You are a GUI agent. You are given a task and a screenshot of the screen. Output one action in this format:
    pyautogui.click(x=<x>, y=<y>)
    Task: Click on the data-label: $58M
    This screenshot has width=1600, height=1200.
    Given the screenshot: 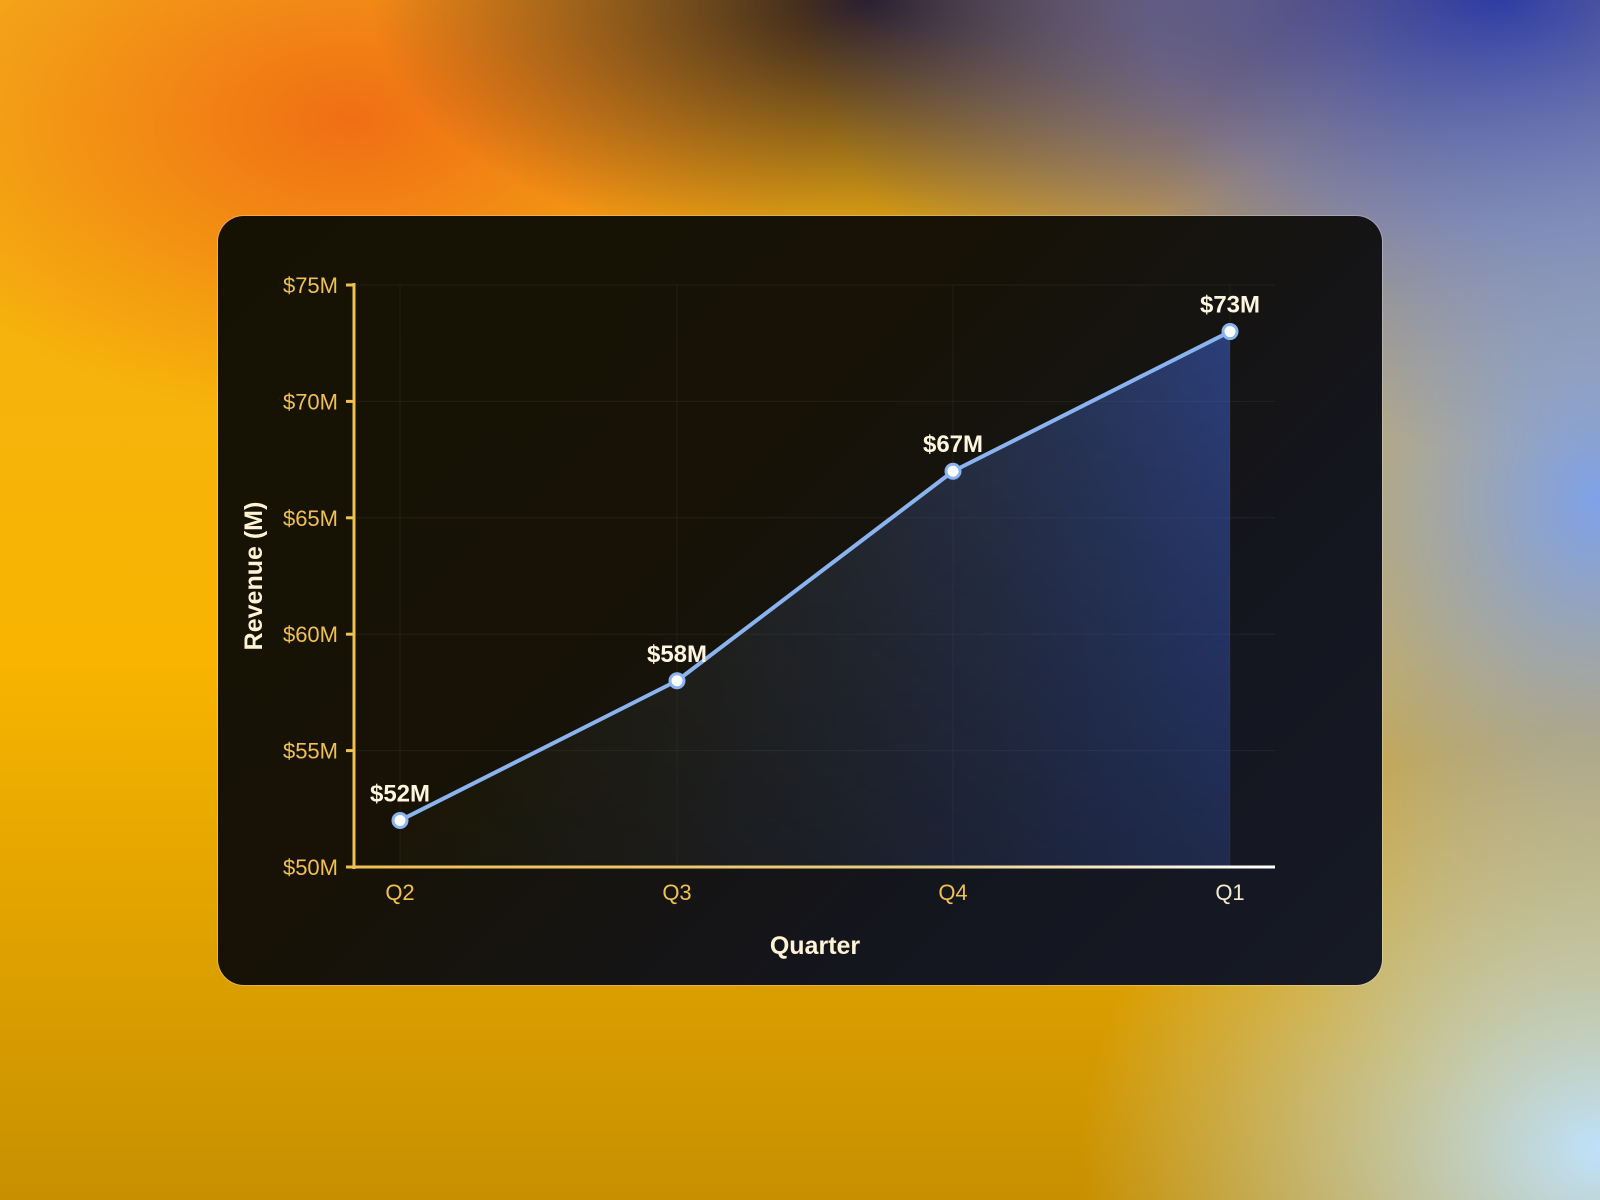 What is the action you would take?
    pyautogui.click(x=677, y=654)
    